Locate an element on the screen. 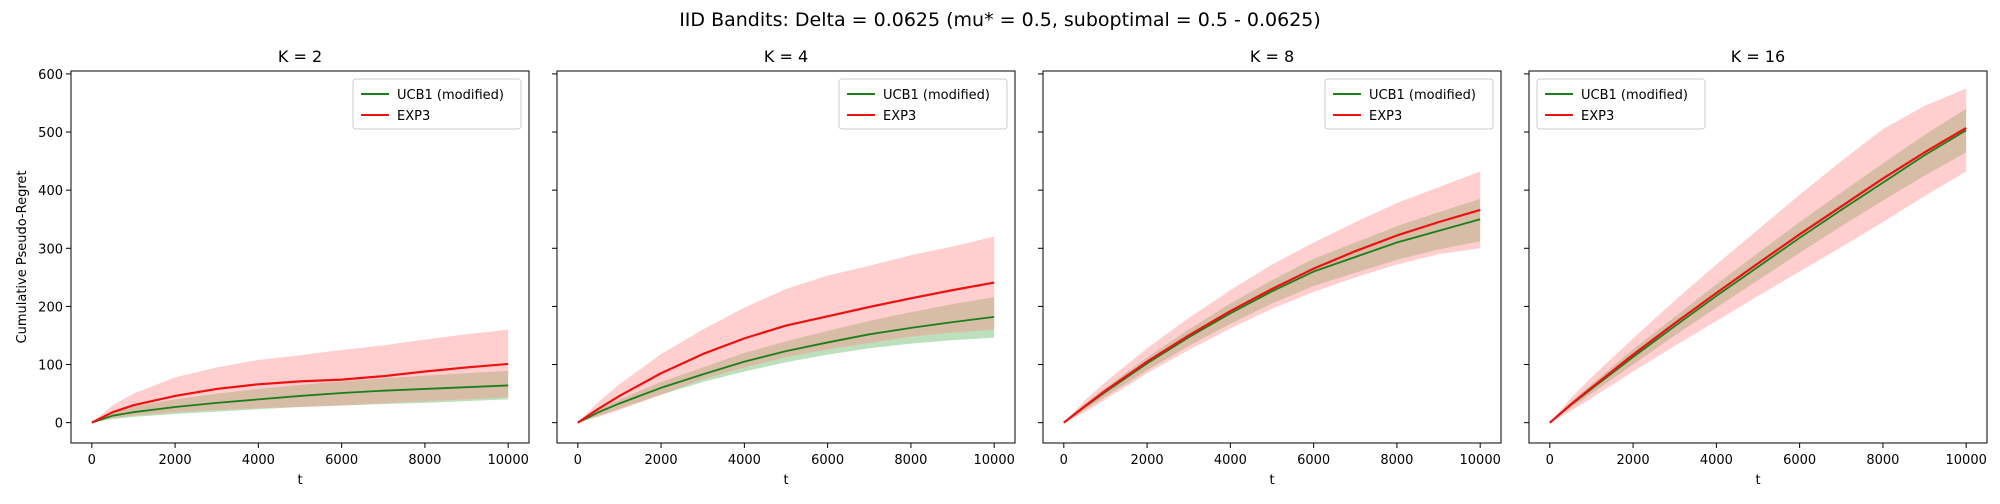 Image resolution: width=2000 pixels, height=504 pixels. y-axis-label: Cumulative Pseudo-Regret is located at coordinates (22, 257).